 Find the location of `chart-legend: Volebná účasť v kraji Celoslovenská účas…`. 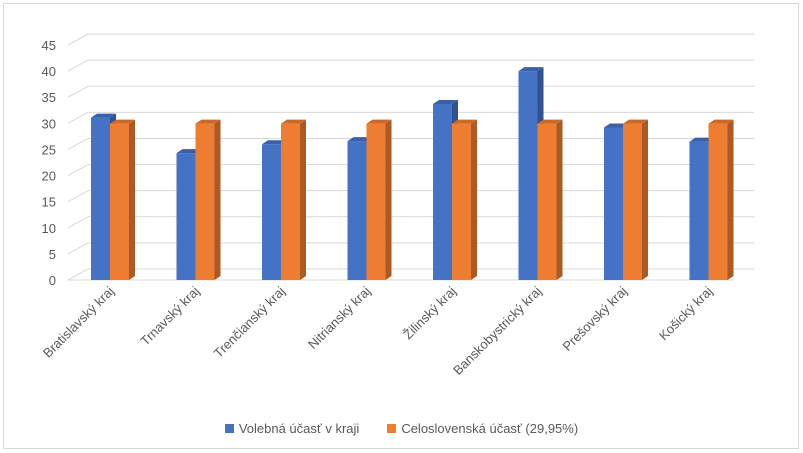

chart-legend: Volebná účasť v kraji Celoslovenská účas… is located at coordinates (401, 428).